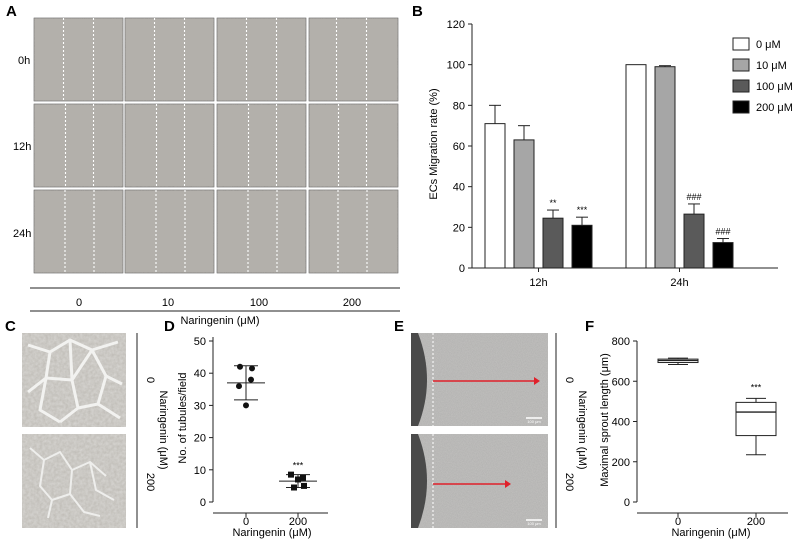 Image resolution: width=798 pixels, height=540 pixels. Describe the element at coordinates (11, 11) in the screenshot. I see `panel-a-letter: A` at that location.